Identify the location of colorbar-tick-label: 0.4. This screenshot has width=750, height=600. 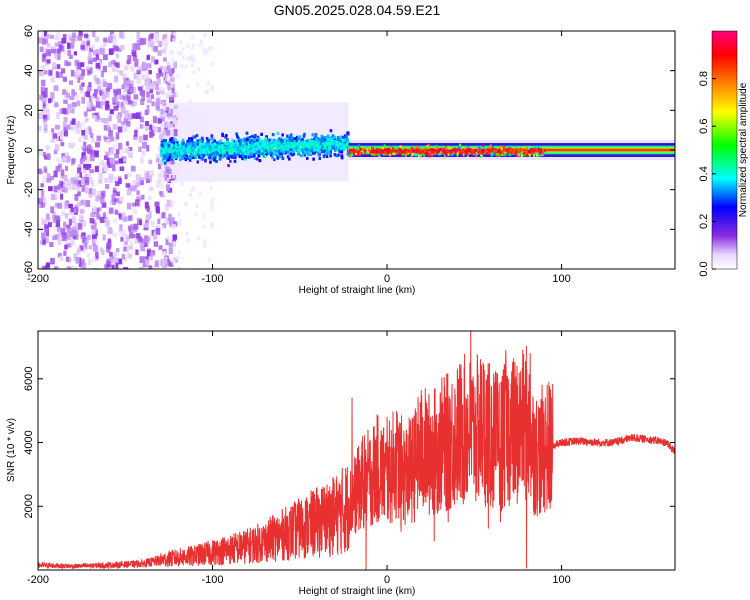
(704, 173).